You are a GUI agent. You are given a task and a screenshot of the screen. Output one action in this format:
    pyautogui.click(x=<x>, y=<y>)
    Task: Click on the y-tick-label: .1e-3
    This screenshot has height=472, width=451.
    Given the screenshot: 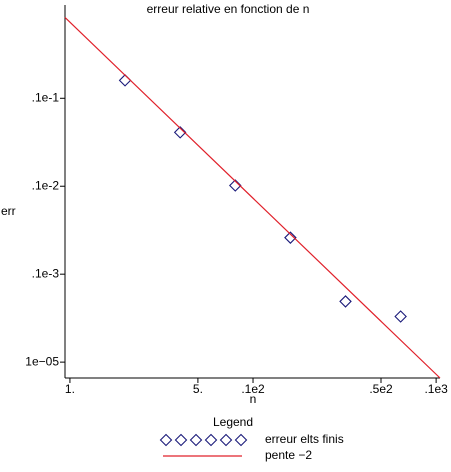 What is the action you would take?
    pyautogui.click(x=46, y=273)
    